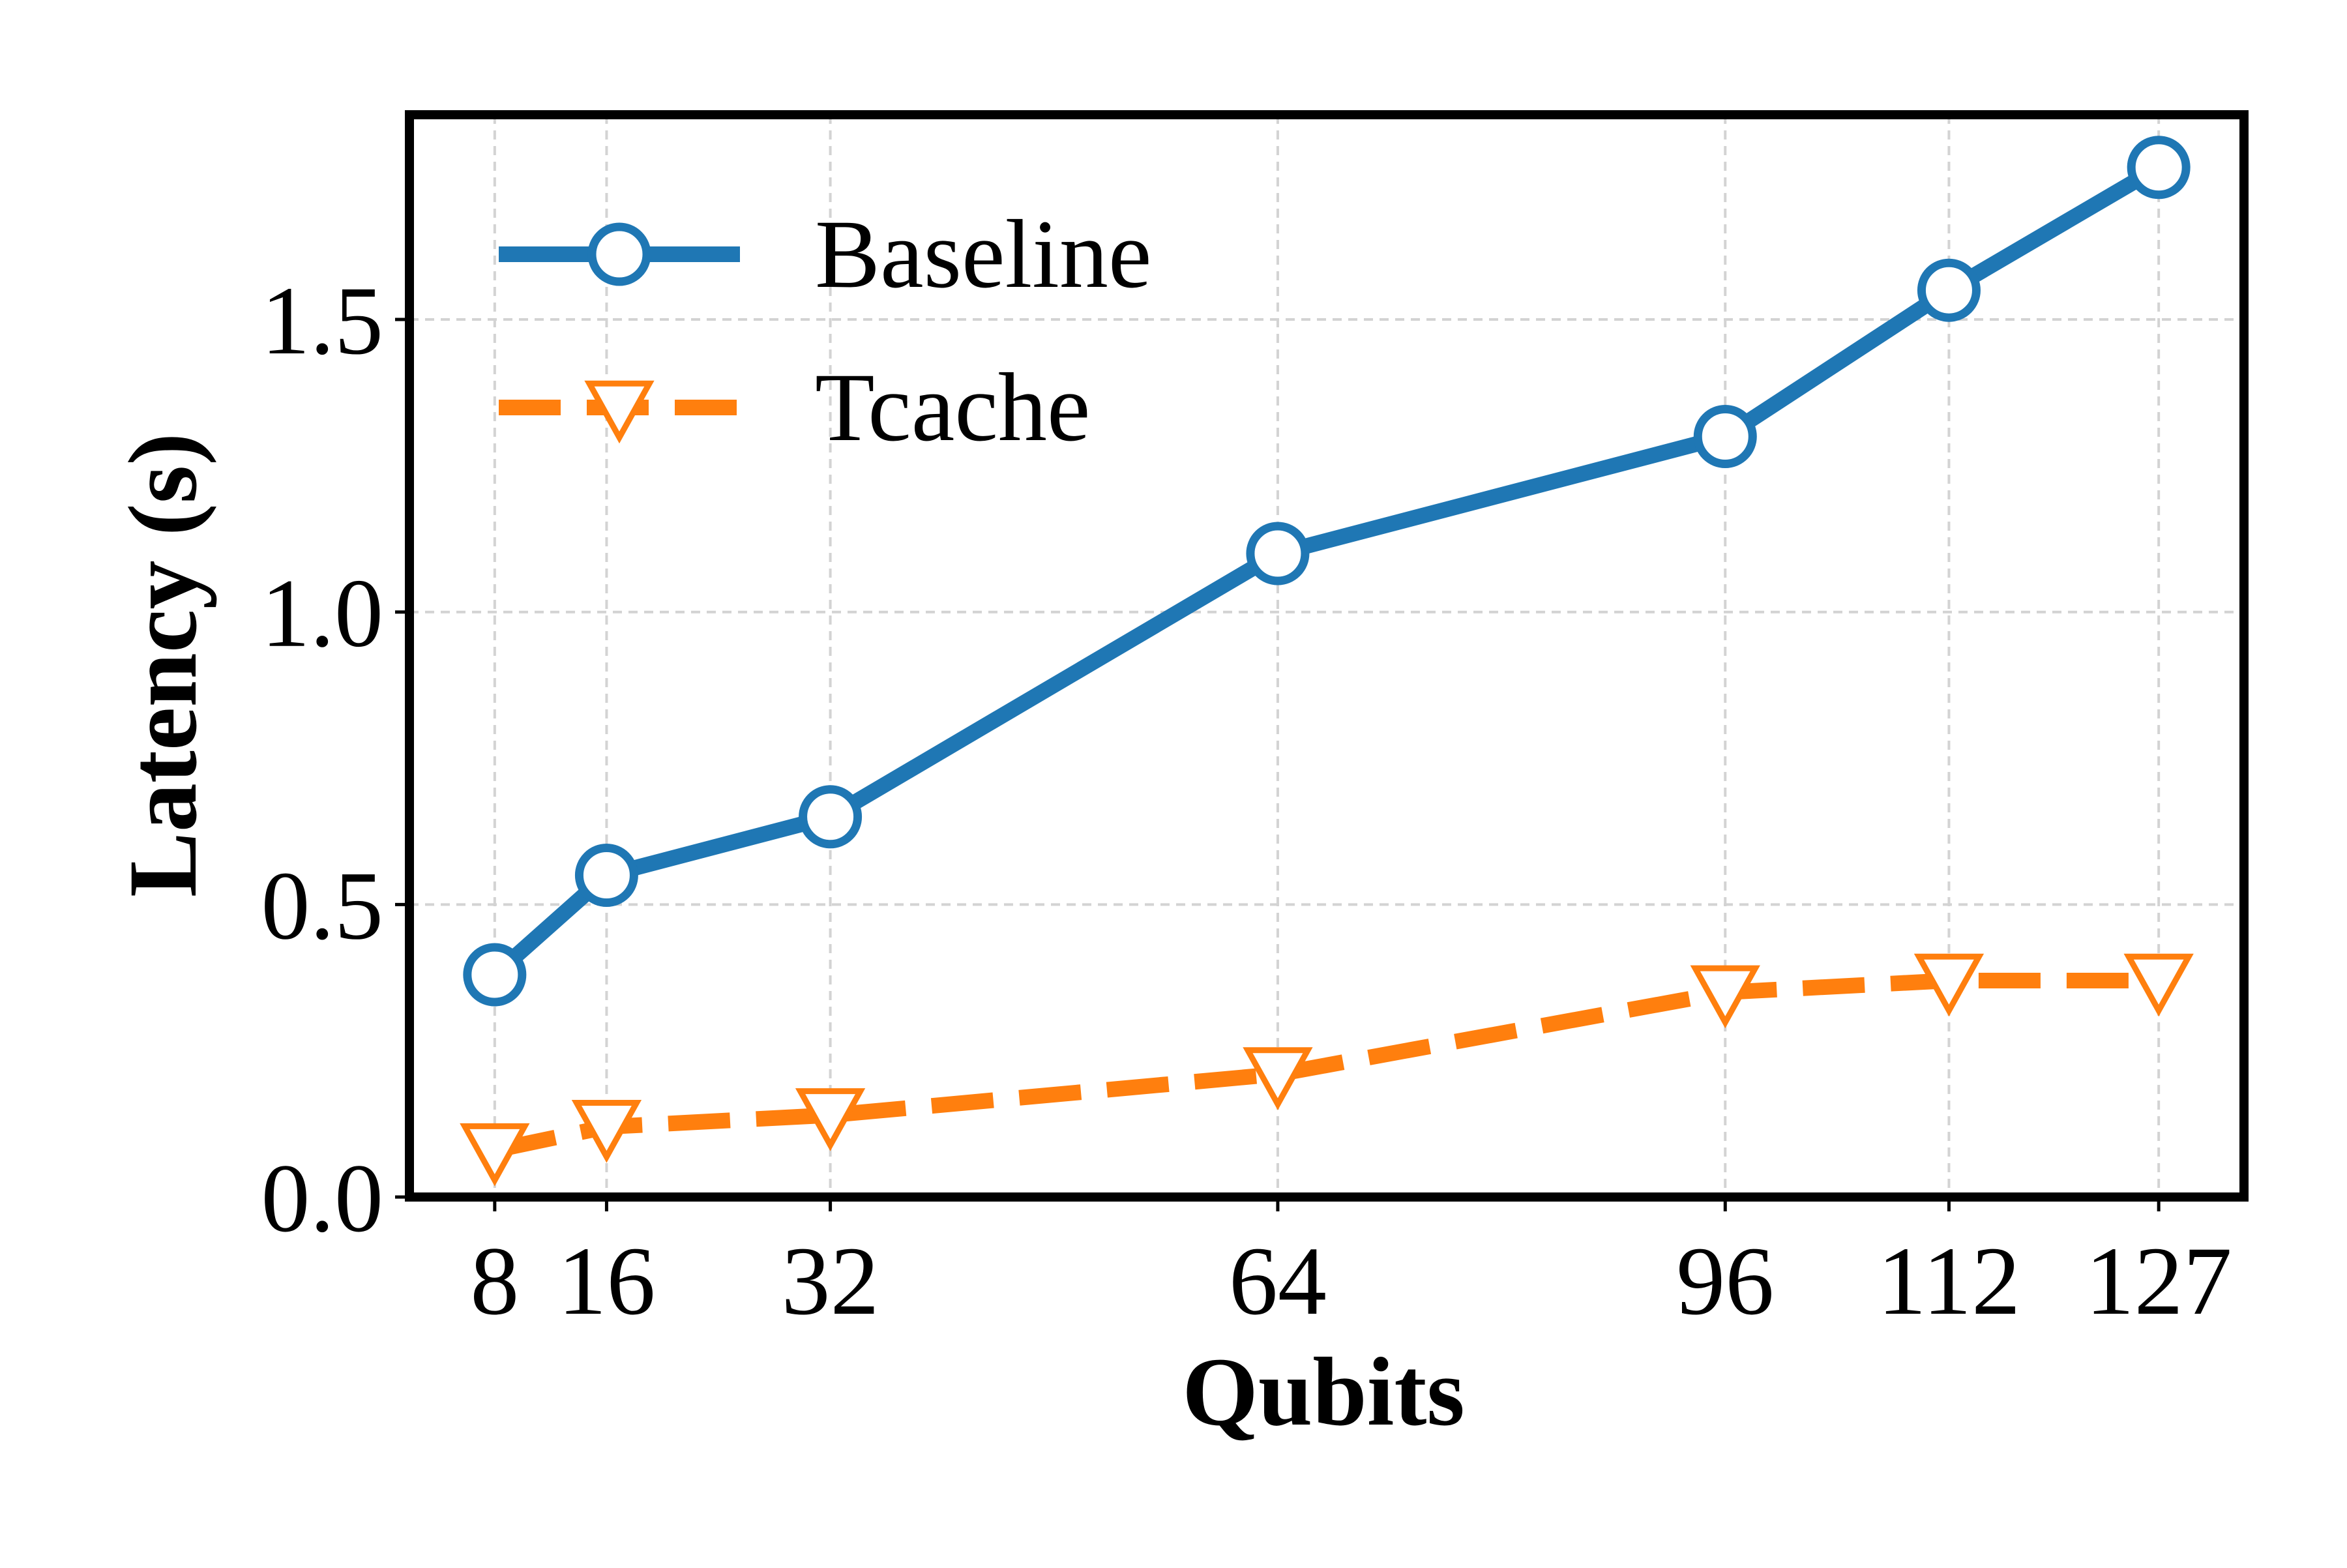  What do you see at coordinates (983, 254) in the screenshot?
I see `legend-label: Baseline` at bounding box center [983, 254].